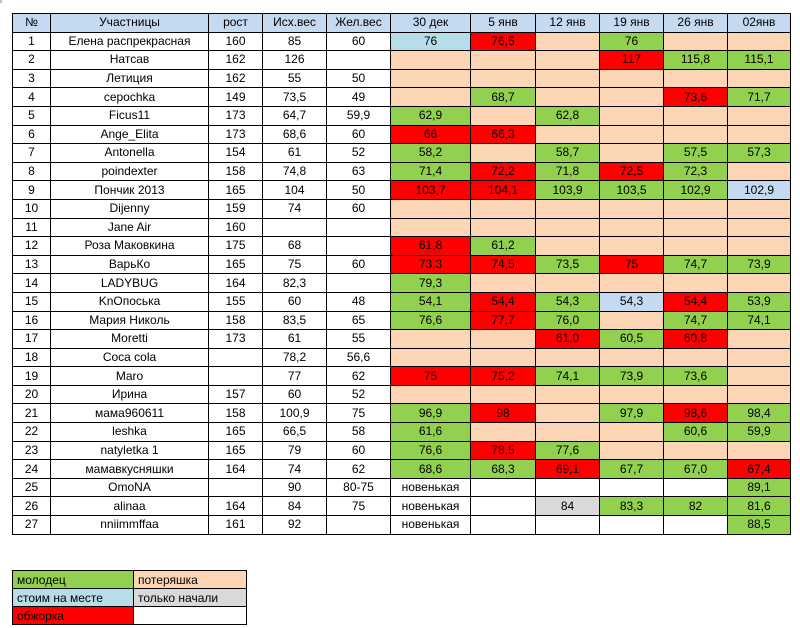  What do you see at coordinates (129, 301) in the screenshot?
I see `participant-name: KnОпоська` at bounding box center [129, 301].